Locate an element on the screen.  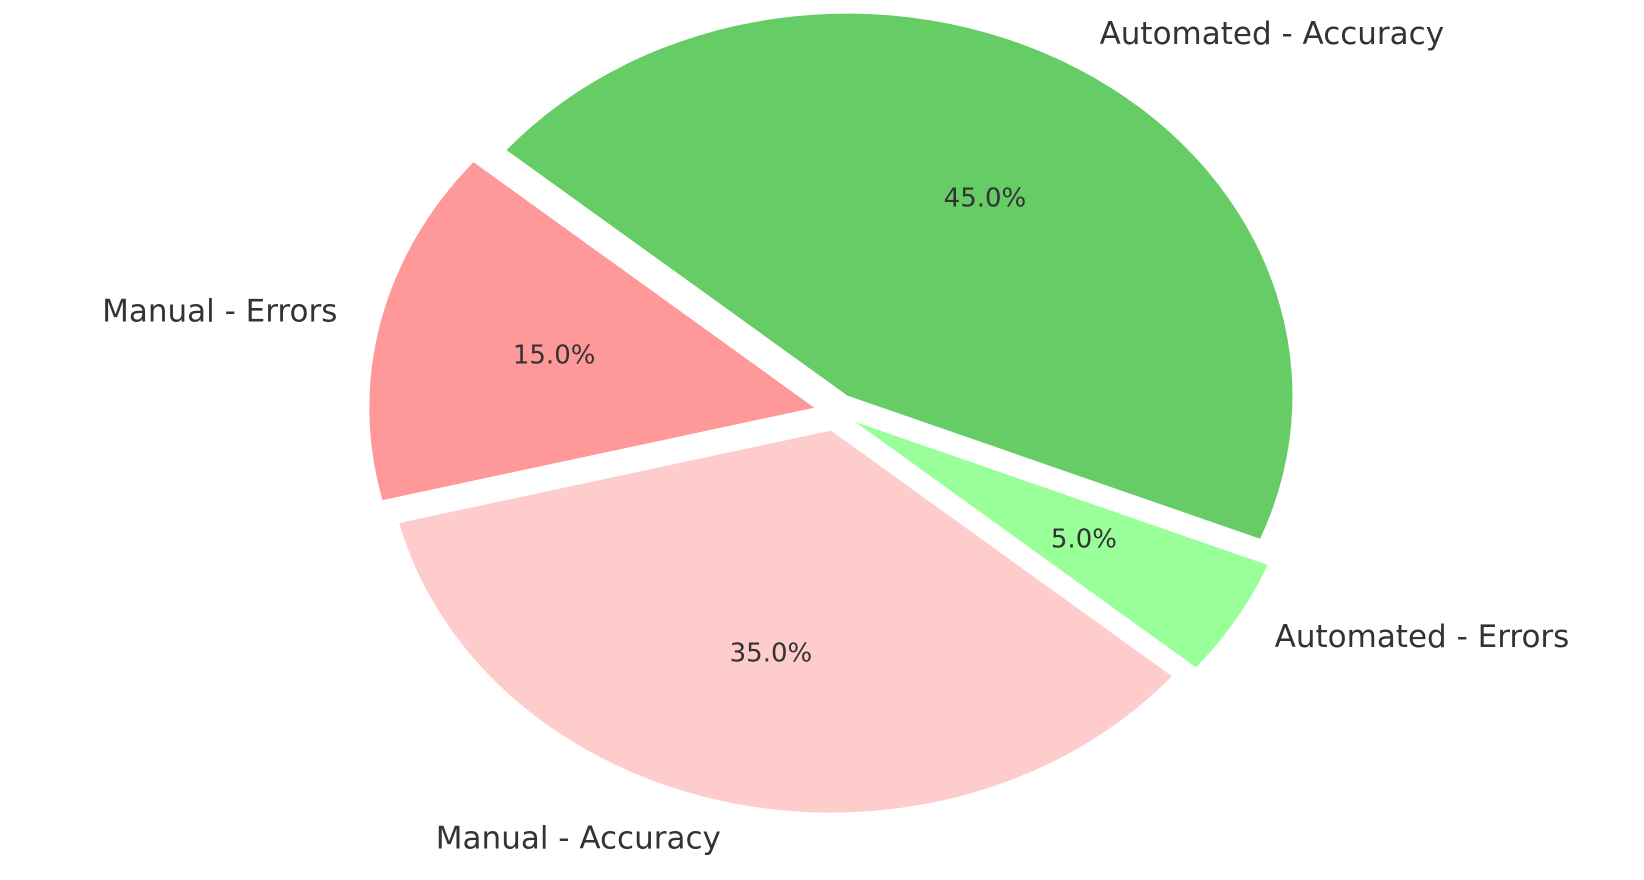
slice-label: Automated - Accuracy is located at coordinates (1272, 34).